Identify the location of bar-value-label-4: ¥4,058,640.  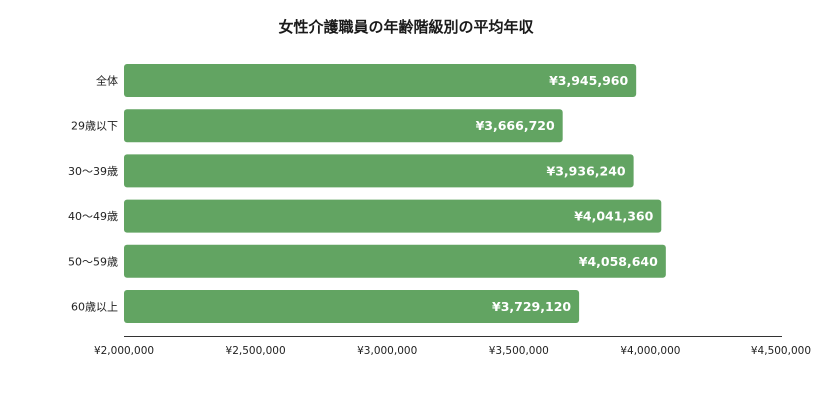
(618, 261).